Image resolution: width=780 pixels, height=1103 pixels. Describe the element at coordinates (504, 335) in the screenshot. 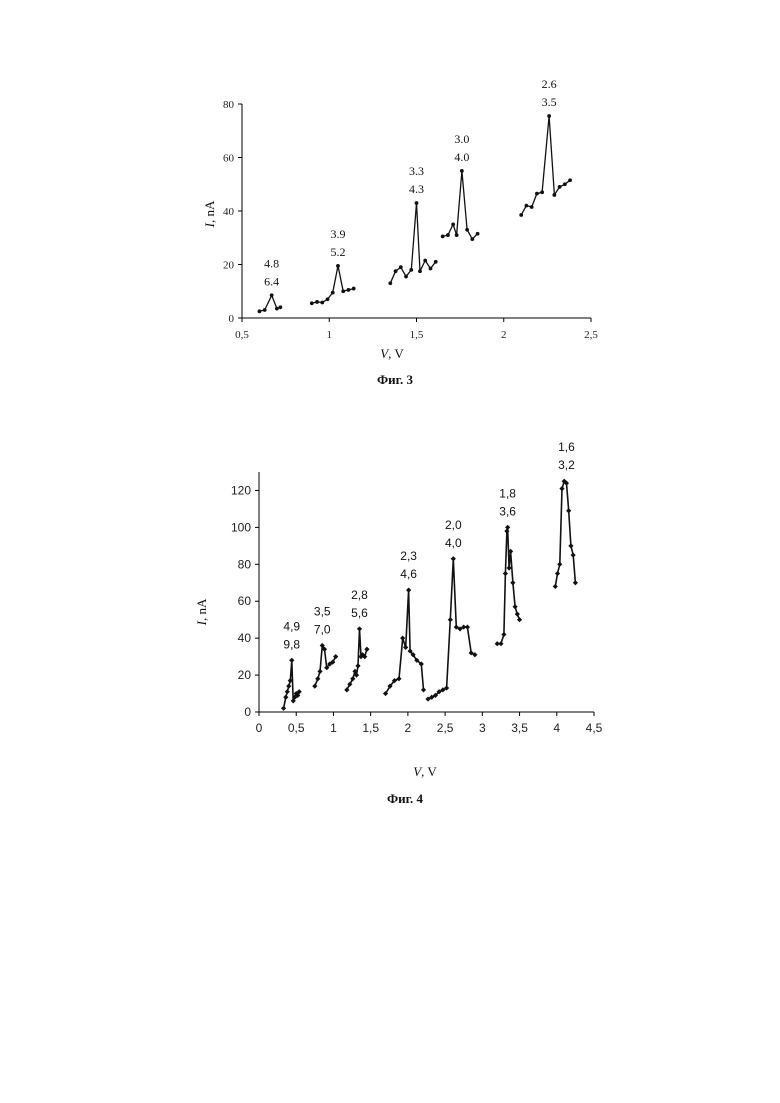

I see `fig3-x-tick-label: 2` at that location.